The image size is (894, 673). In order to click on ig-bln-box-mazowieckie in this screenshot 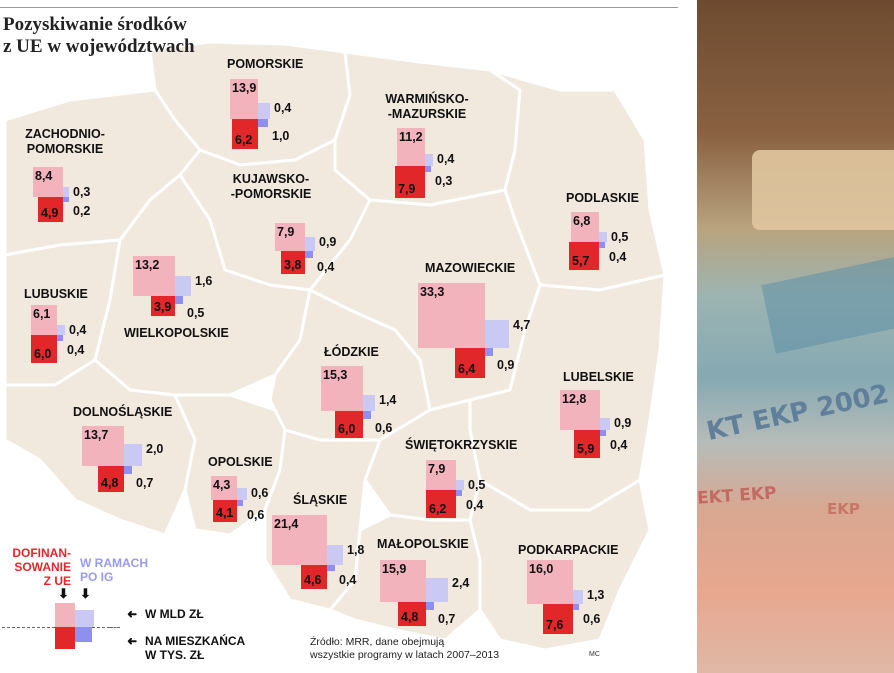, I will do `click(497, 334)`.